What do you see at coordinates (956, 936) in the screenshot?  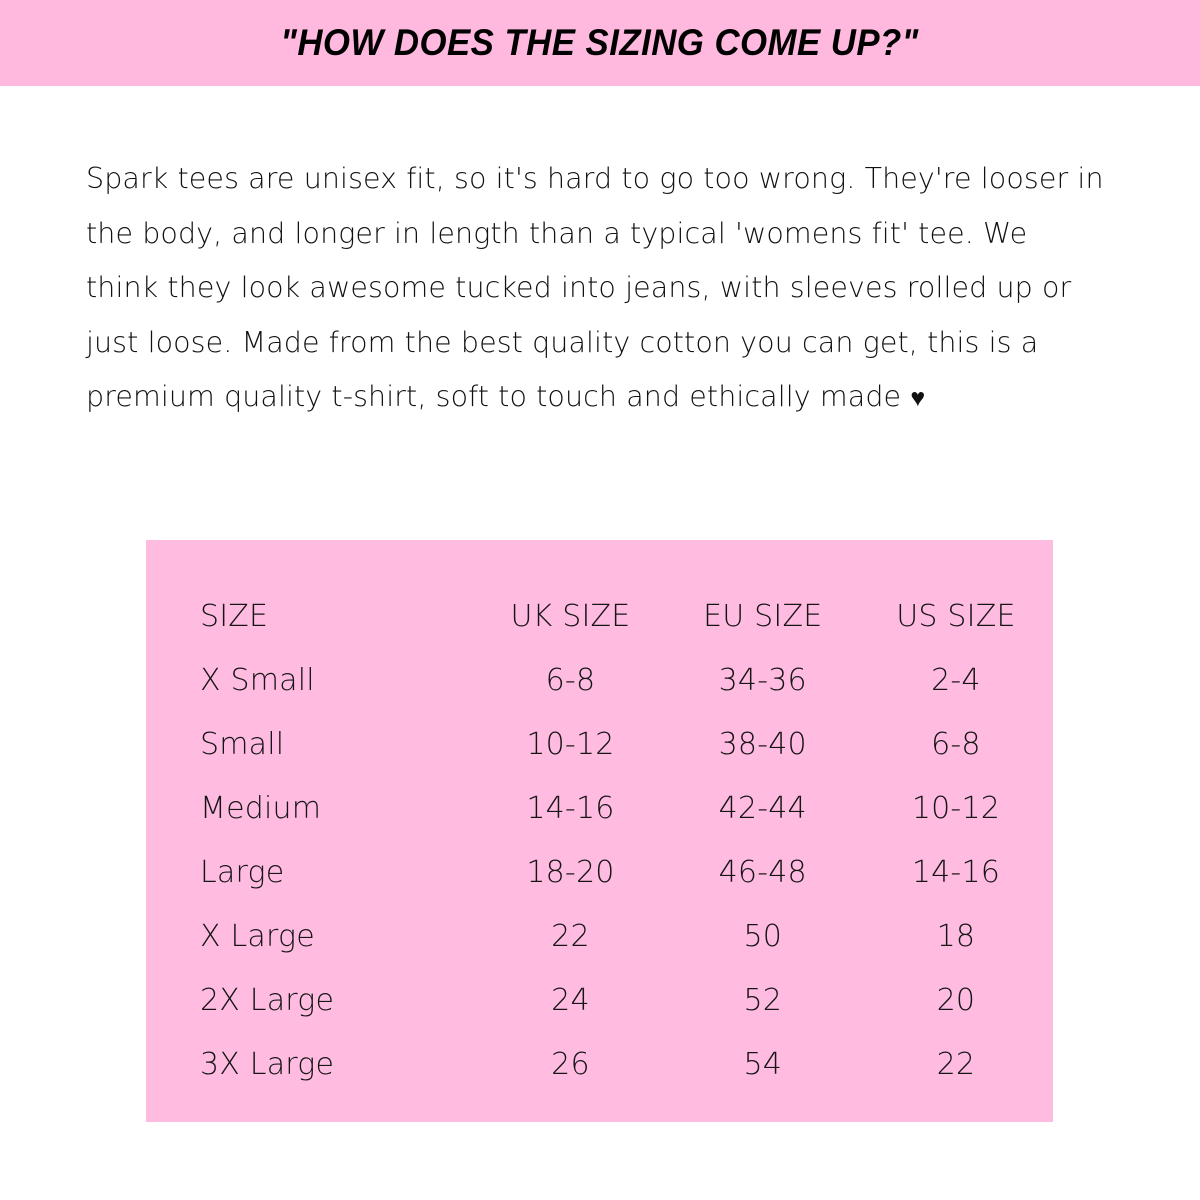 I see `cell-us: 18` at bounding box center [956, 936].